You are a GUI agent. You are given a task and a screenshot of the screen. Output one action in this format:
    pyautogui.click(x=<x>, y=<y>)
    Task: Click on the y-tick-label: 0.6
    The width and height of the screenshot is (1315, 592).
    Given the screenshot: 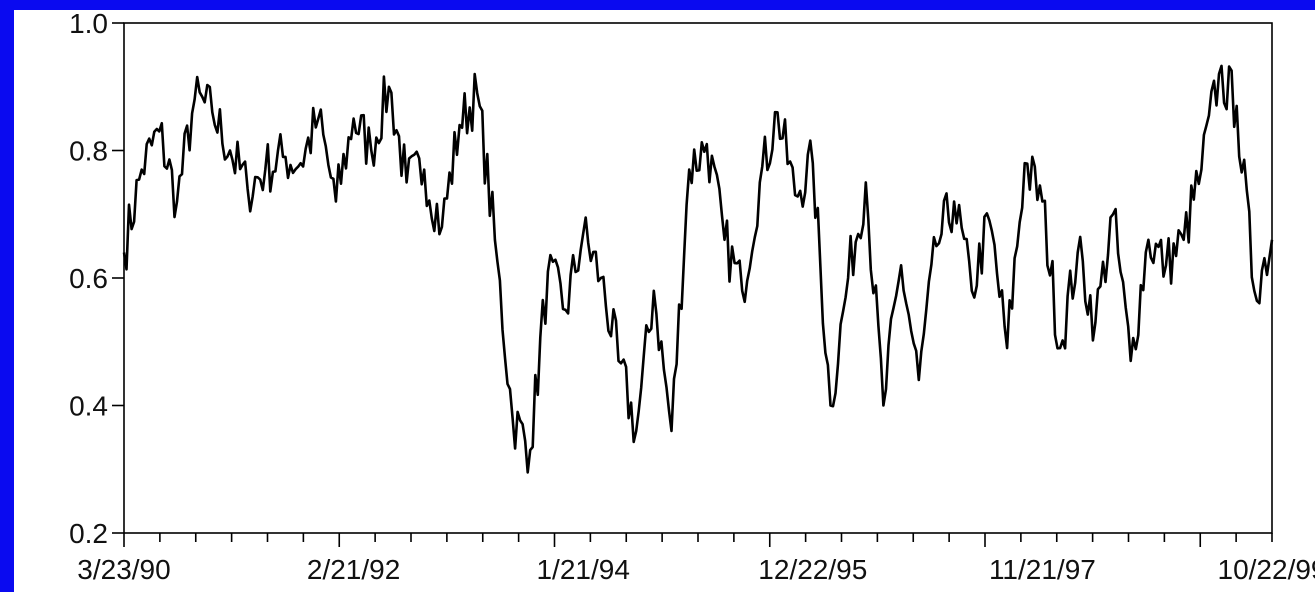 What is the action you would take?
    pyautogui.click(x=88, y=278)
    